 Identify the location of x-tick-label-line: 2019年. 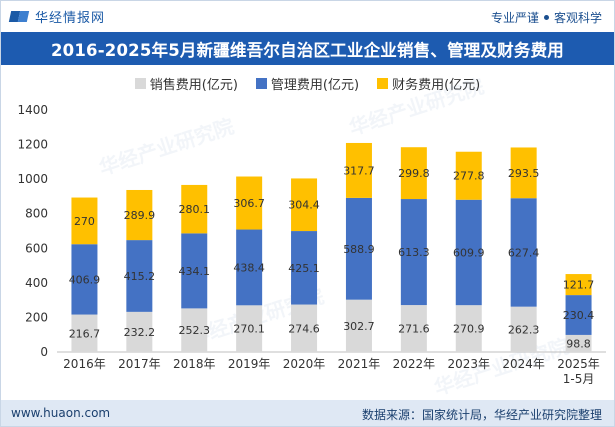
(249, 364).